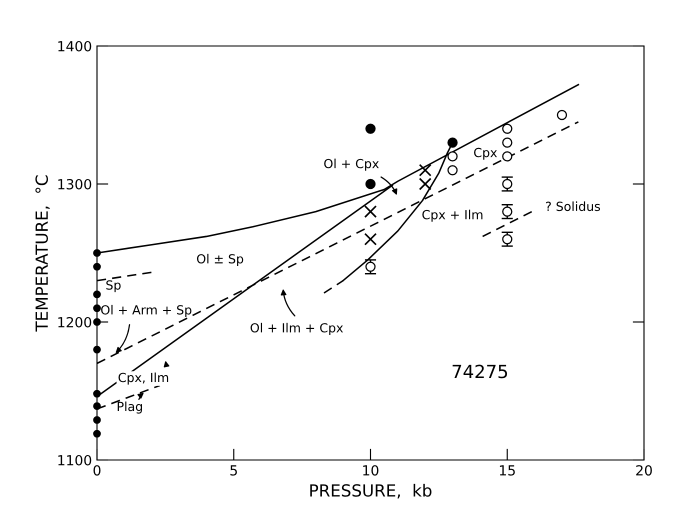 The height and width of the screenshot is (516, 677). What do you see at coordinates (507, 470) in the screenshot?
I see `x-tick-label: 15` at bounding box center [507, 470].